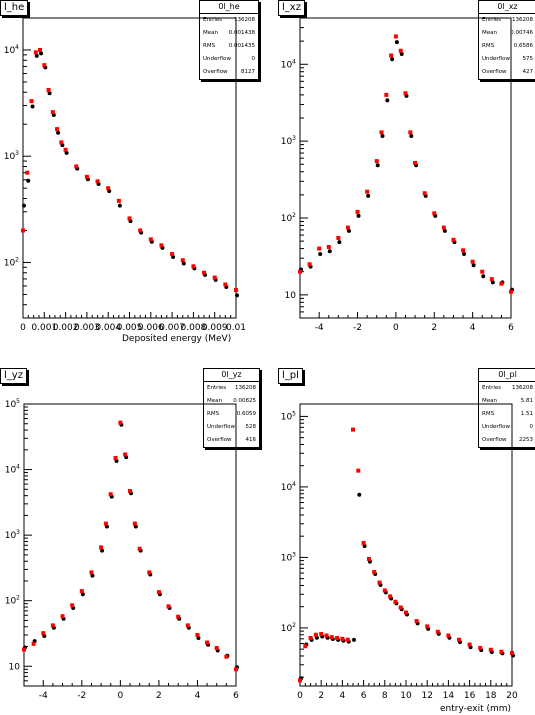 This screenshot has width=535, height=715. What do you see at coordinates (507, 7) in the screenshot?
I see `stats-name: 0l_xz` at bounding box center [507, 7].